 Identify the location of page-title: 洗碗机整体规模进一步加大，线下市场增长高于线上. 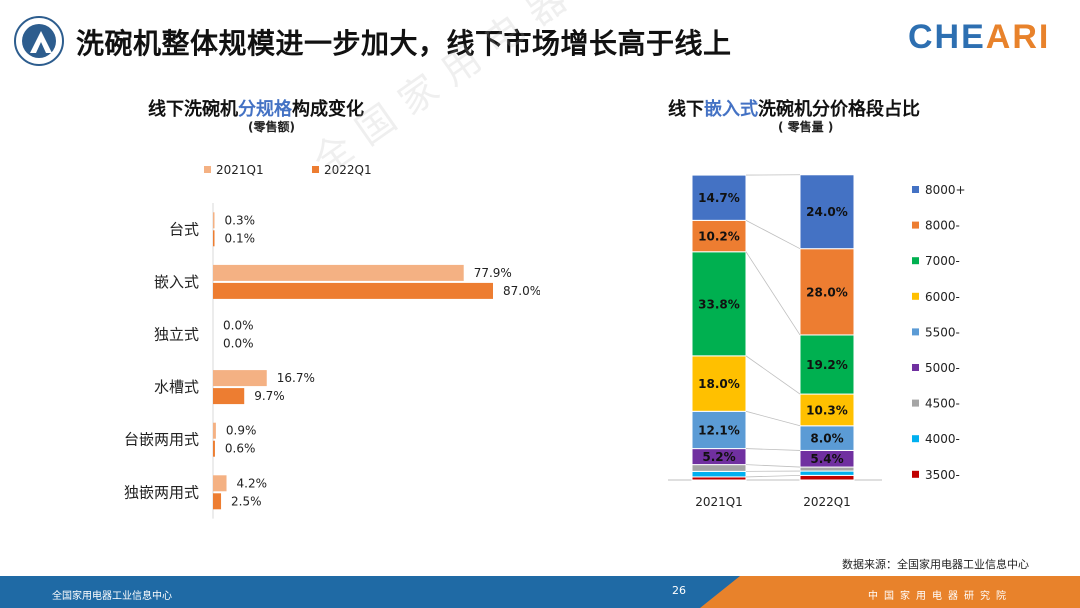
(404, 43).